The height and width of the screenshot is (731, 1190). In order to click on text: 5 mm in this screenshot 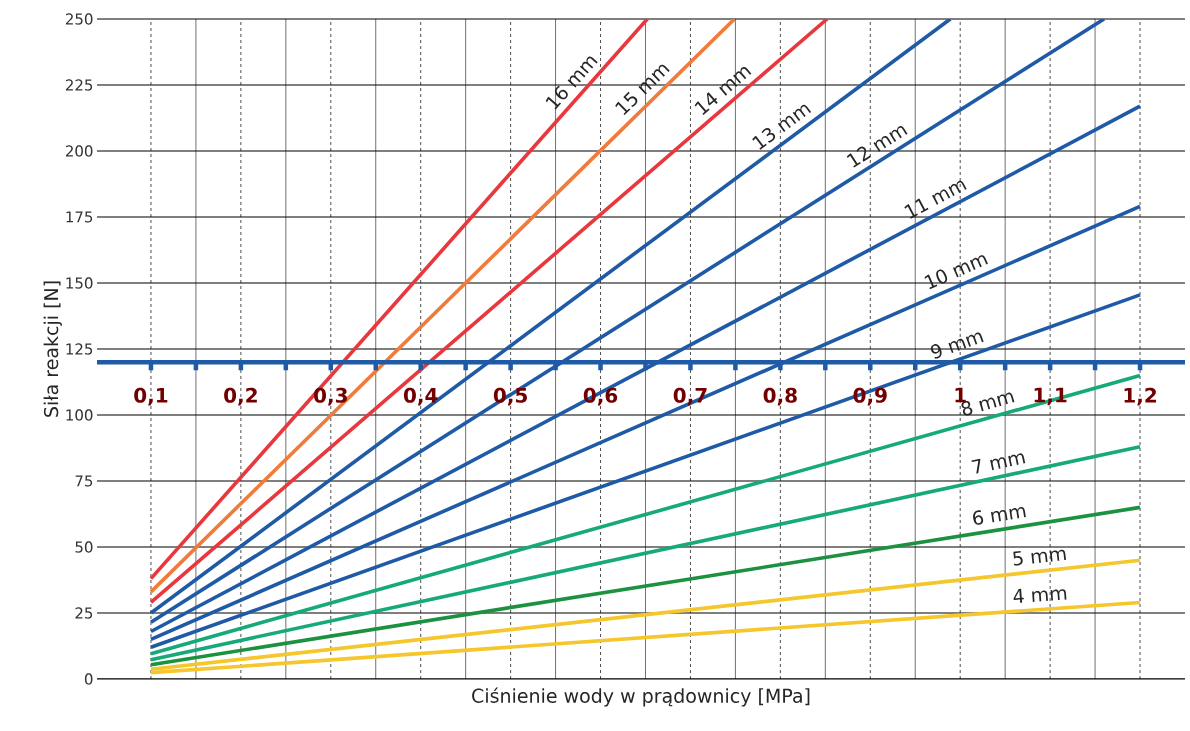, I will do `click(1039, 557)`.